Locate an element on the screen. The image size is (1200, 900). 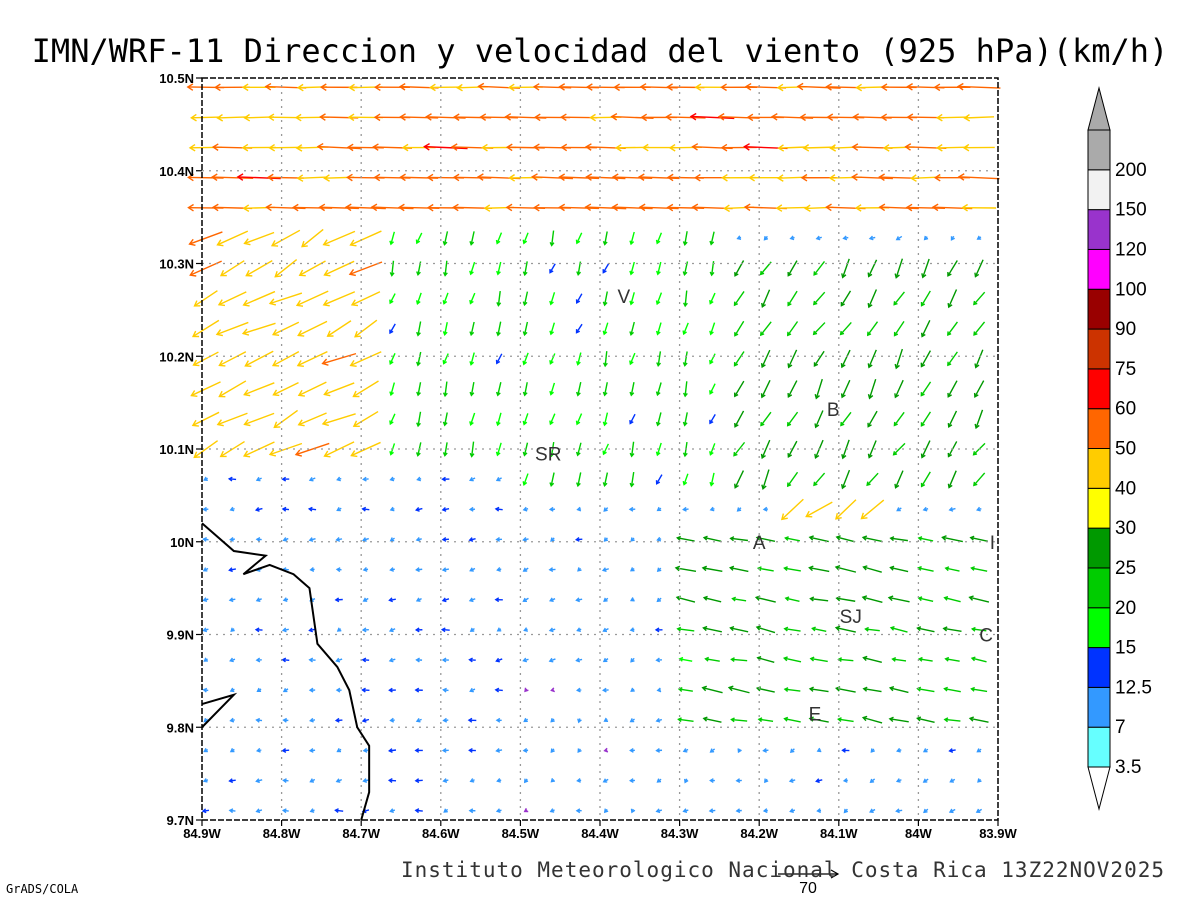
place-label: V is located at coordinates (624, 297).